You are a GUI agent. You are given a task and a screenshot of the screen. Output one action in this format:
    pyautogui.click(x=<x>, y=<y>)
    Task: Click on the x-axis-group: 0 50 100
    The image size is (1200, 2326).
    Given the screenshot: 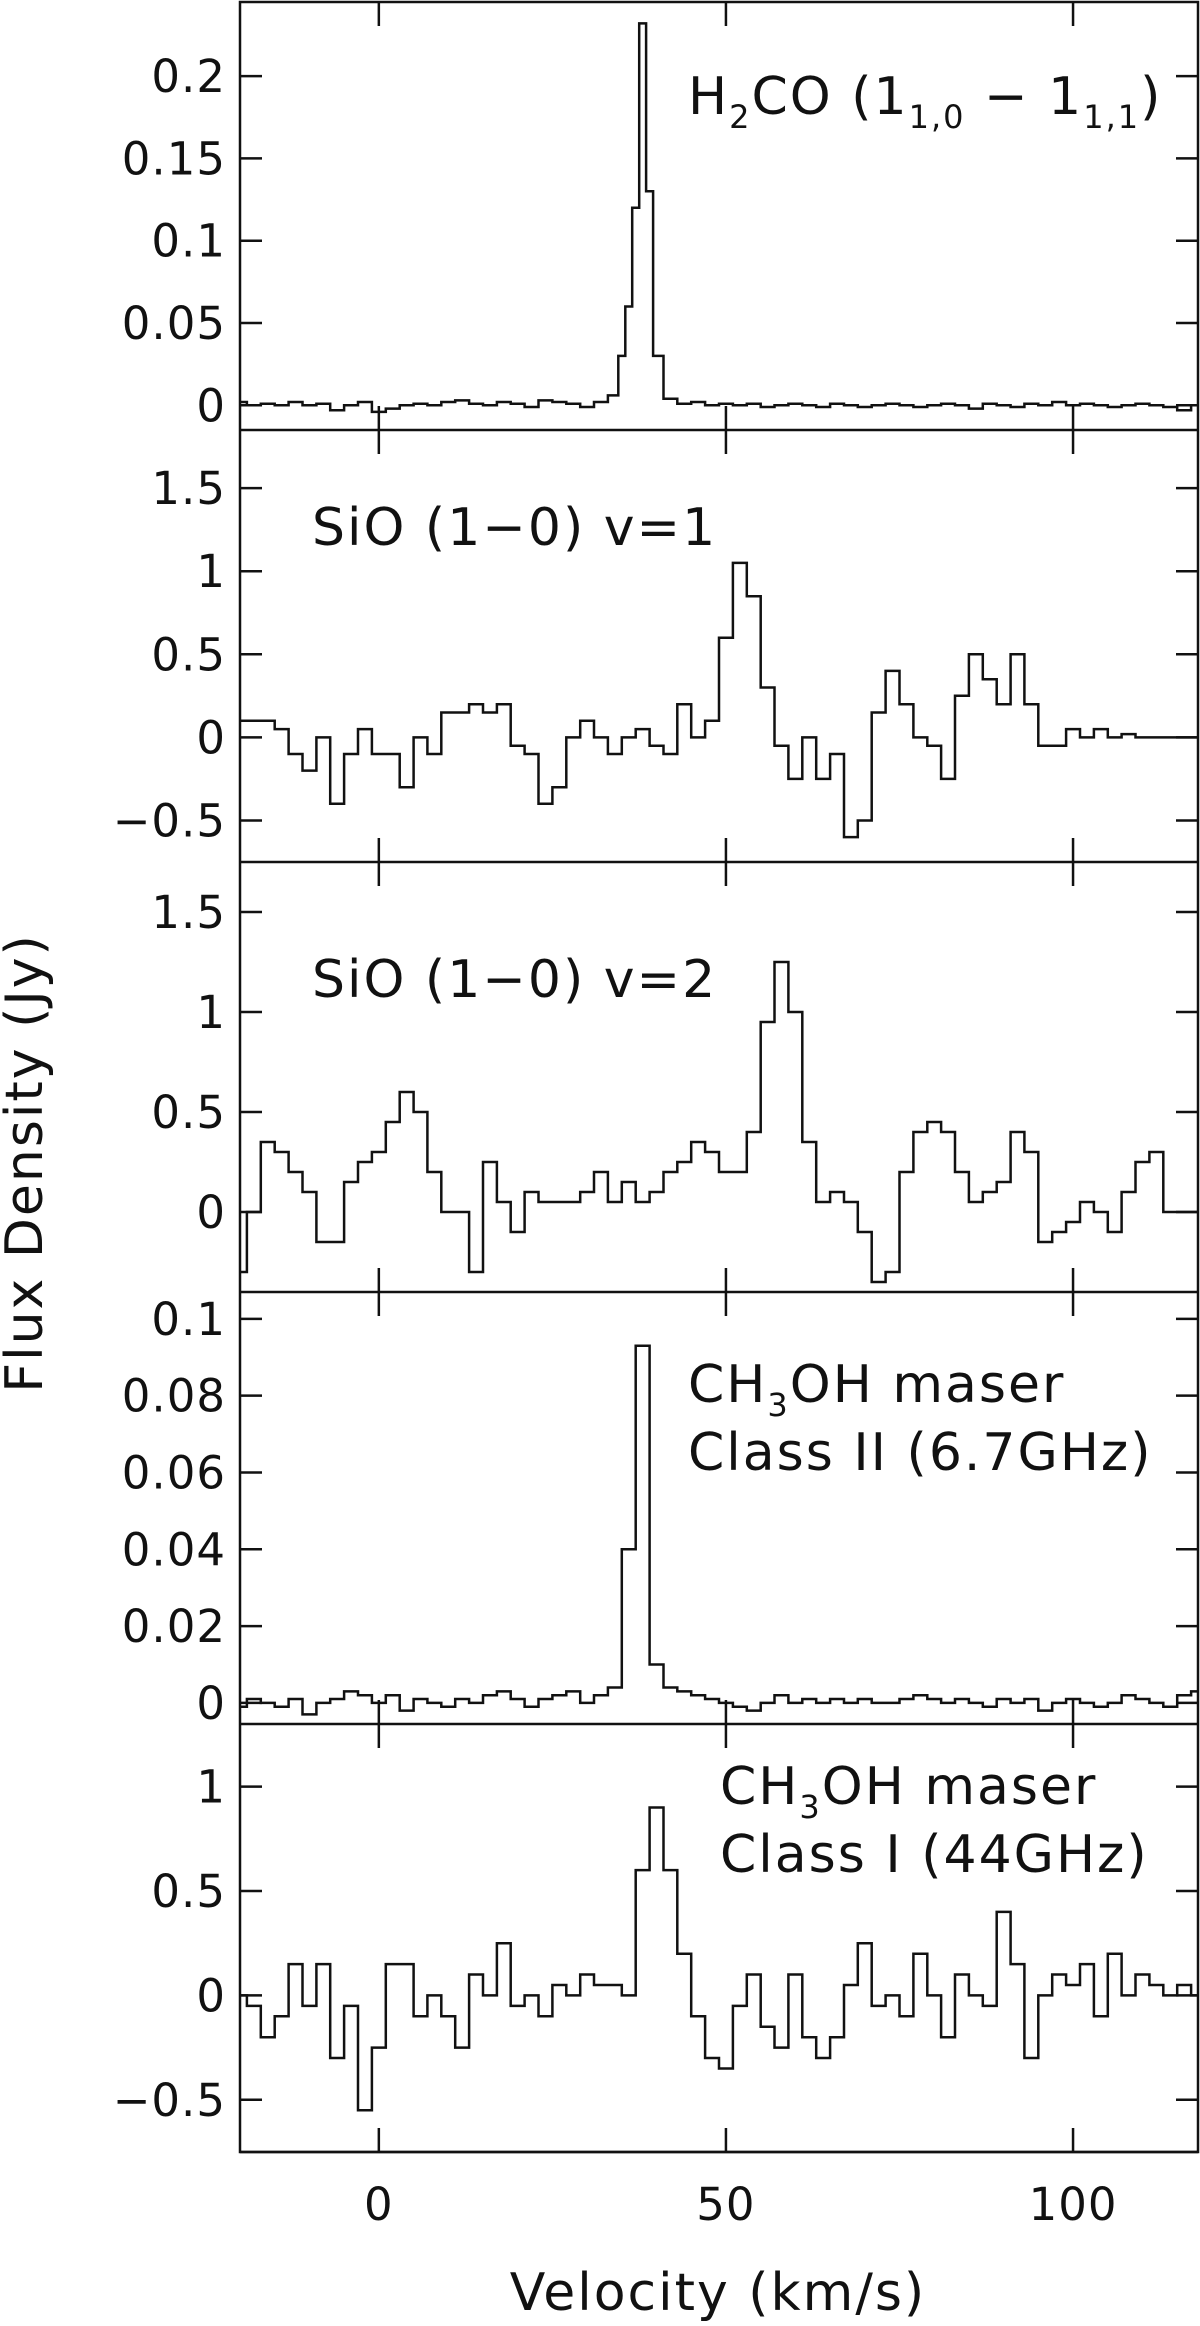 What is the action you would take?
    pyautogui.click(x=741, y=2204)
    